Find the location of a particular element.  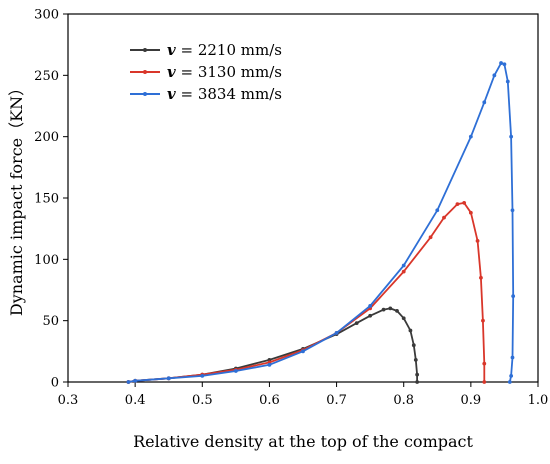

legend-item: v = 3834 mm/s is located at coordinates (206, 94).